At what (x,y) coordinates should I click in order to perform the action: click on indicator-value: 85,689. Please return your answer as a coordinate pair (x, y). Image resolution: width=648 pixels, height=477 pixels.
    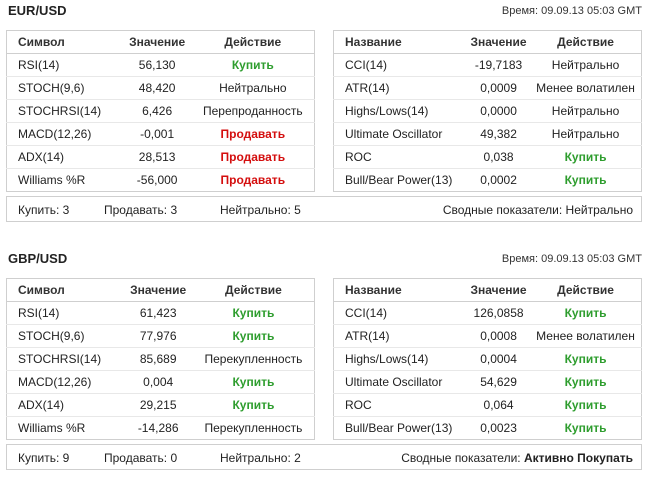
    Looking at the image, I should click on (158, 359).